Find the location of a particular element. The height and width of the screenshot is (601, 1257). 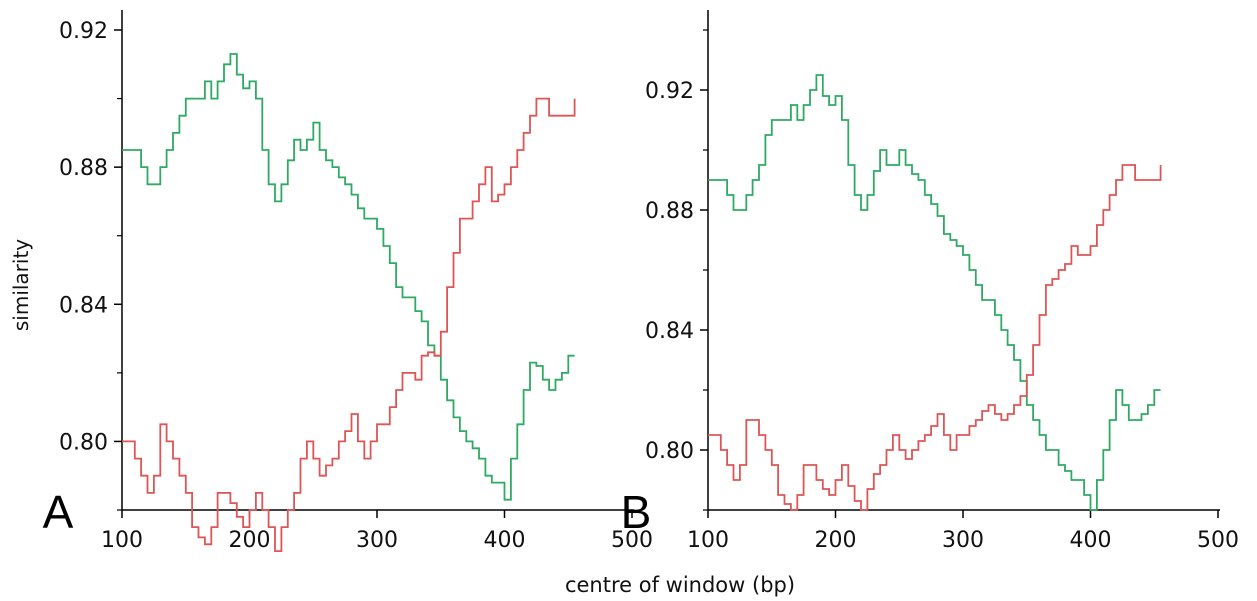

x-axis-title: centre of window (bp) is located at coordinates (680, 585).